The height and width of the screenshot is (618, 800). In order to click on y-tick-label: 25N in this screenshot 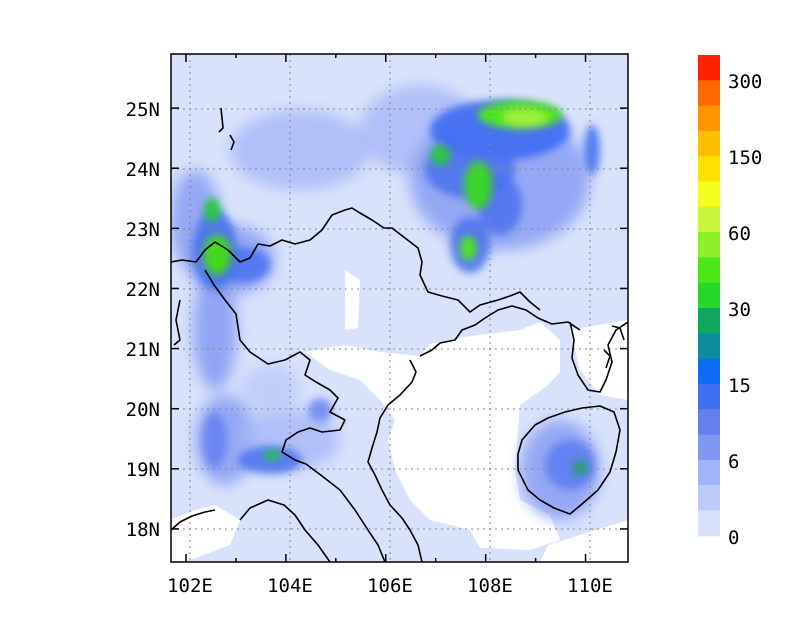, I will do `click(143, 110)`.